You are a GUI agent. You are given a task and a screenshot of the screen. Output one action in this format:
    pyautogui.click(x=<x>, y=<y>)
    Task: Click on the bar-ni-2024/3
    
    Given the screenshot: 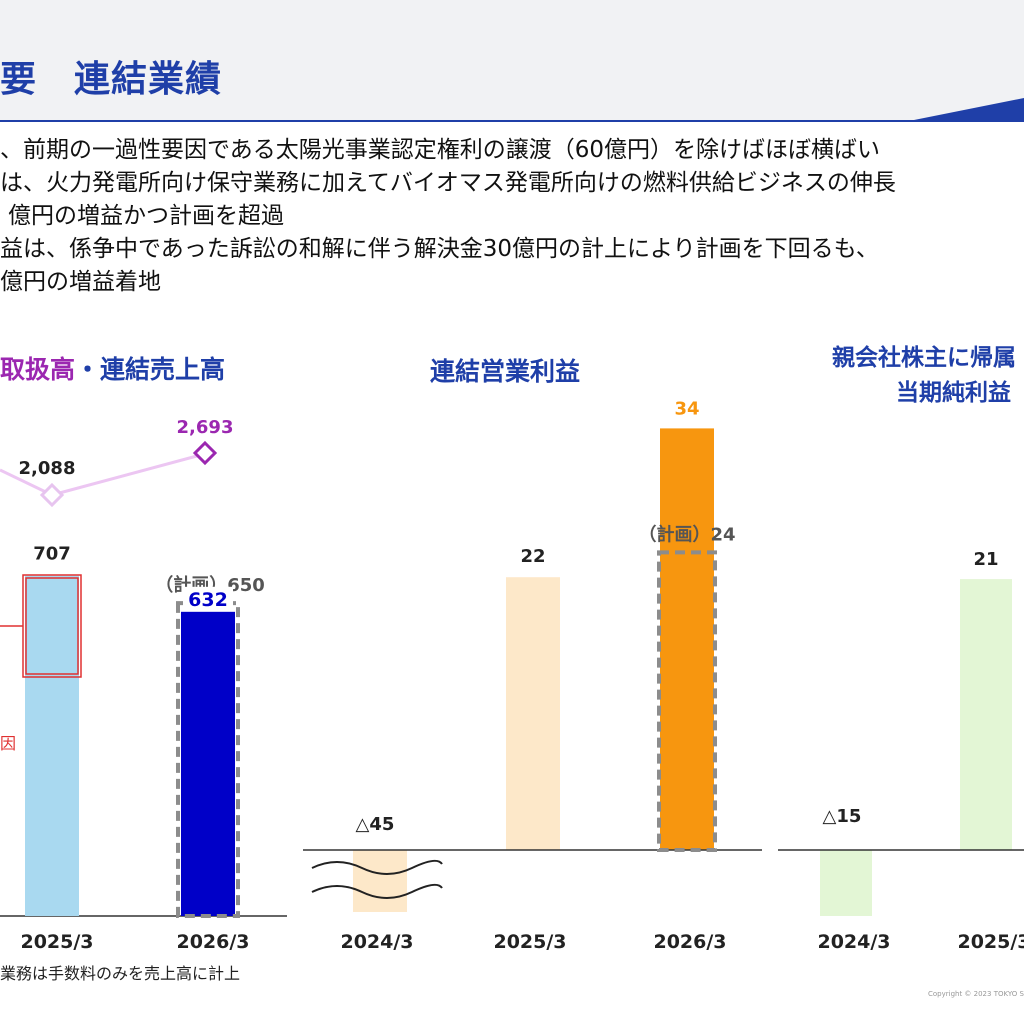 What is the action you would take?
    pyautogui.click(x=846, y=883)
    